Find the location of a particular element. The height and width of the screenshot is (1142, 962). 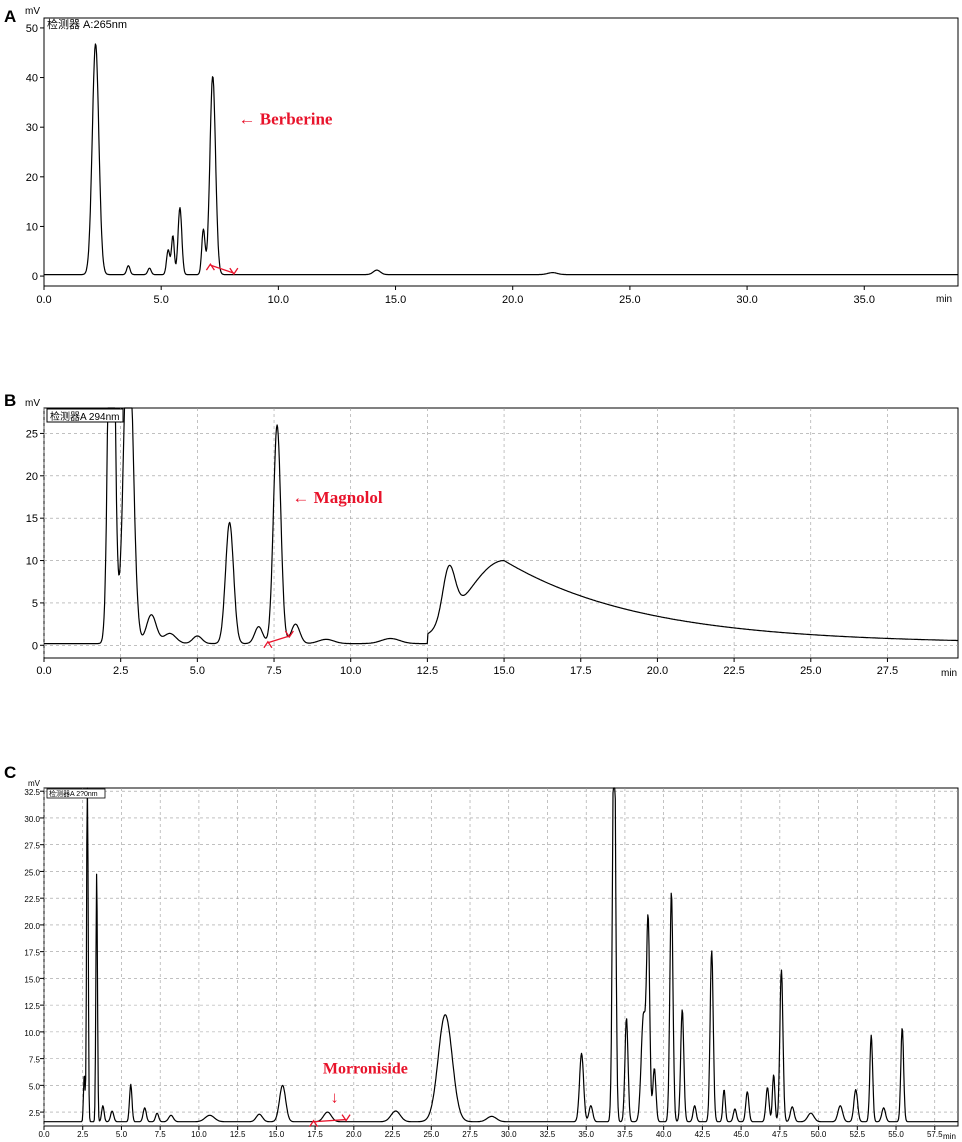

y-tick-label: 40 is located at coordinates (32, 79).